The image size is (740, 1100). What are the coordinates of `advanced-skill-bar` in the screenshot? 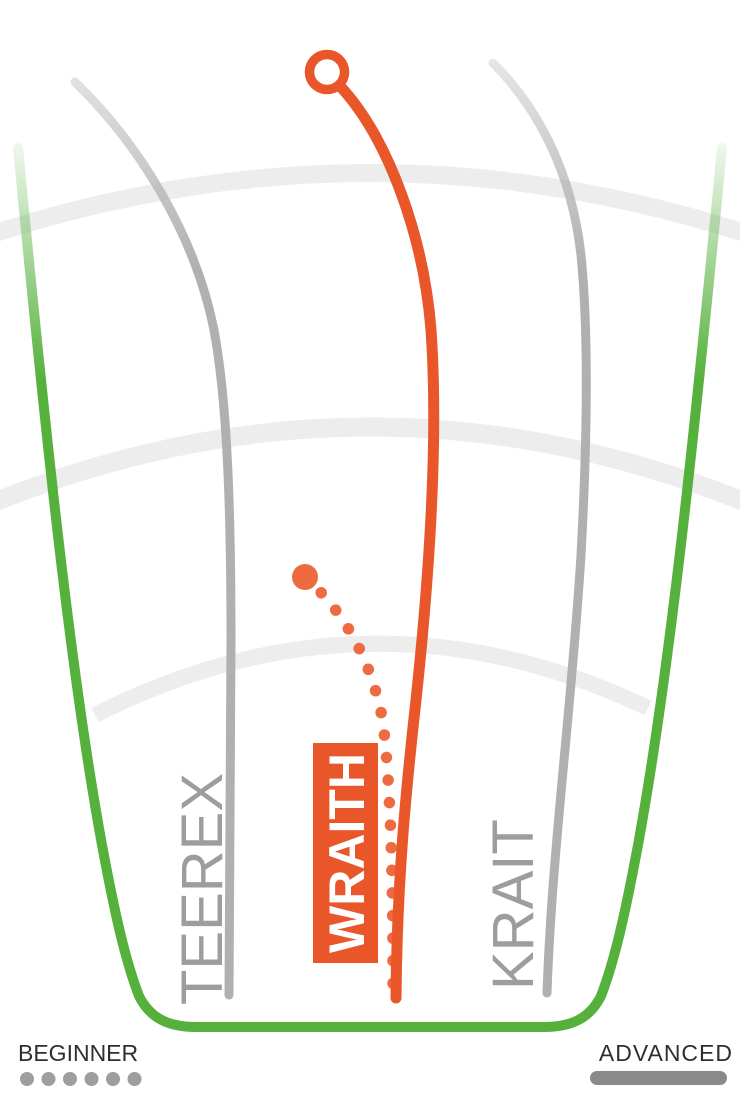 It's located at (658, 1078).